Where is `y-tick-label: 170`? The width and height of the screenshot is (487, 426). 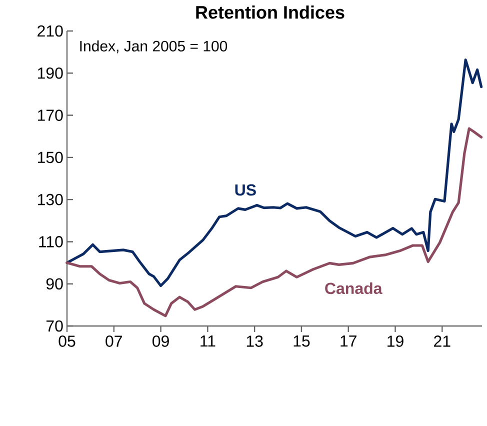 y-tick-label: 170 is located at coordinates (50, 115).